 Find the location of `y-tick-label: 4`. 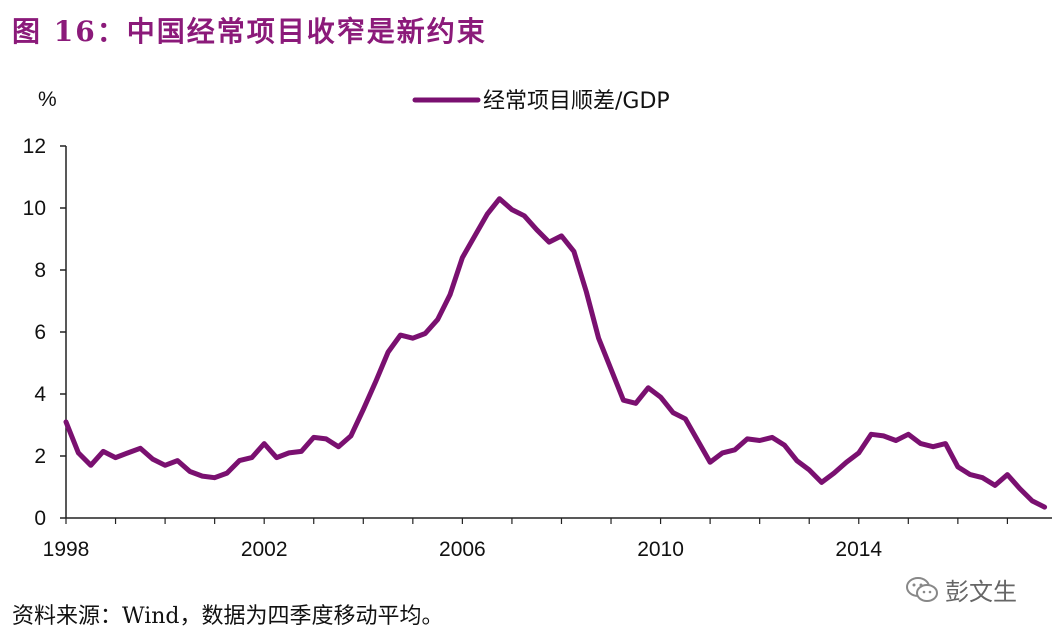

y-tick-label: 4 is located at coordinates (40, 394).